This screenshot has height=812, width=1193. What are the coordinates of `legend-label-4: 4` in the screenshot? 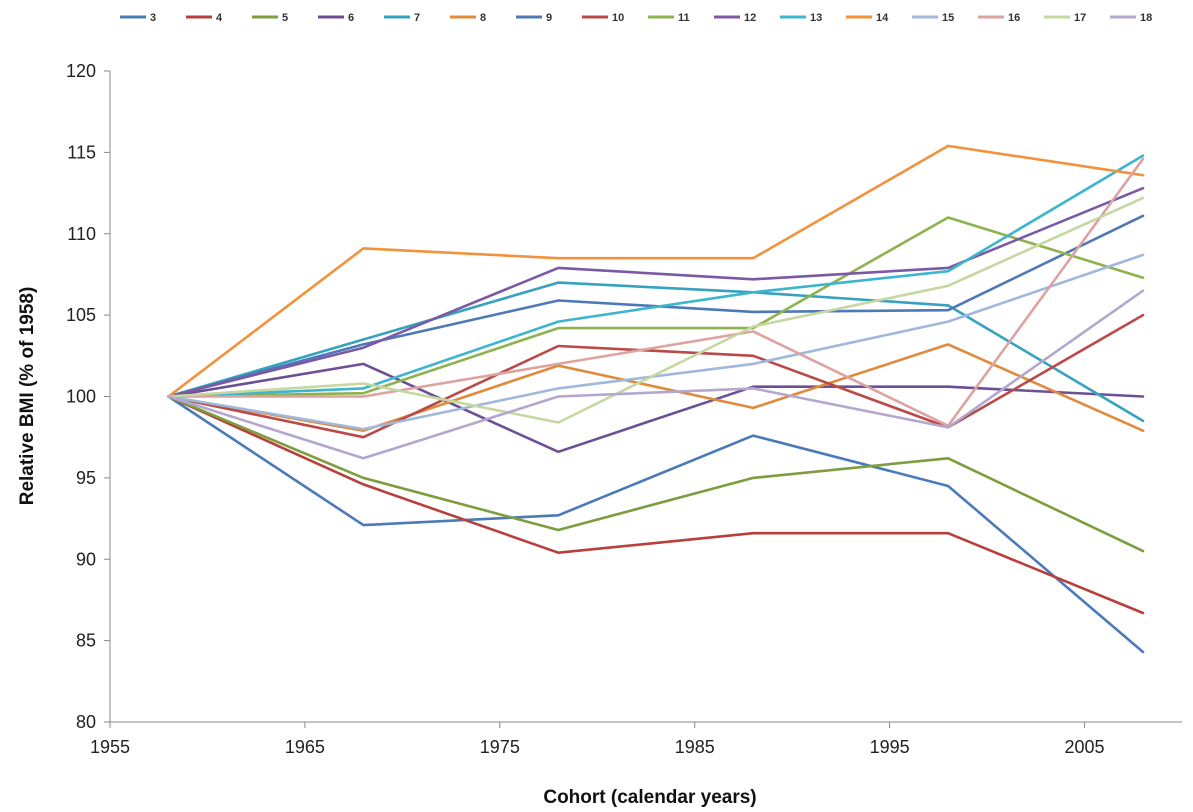 It's located at (219, 18).